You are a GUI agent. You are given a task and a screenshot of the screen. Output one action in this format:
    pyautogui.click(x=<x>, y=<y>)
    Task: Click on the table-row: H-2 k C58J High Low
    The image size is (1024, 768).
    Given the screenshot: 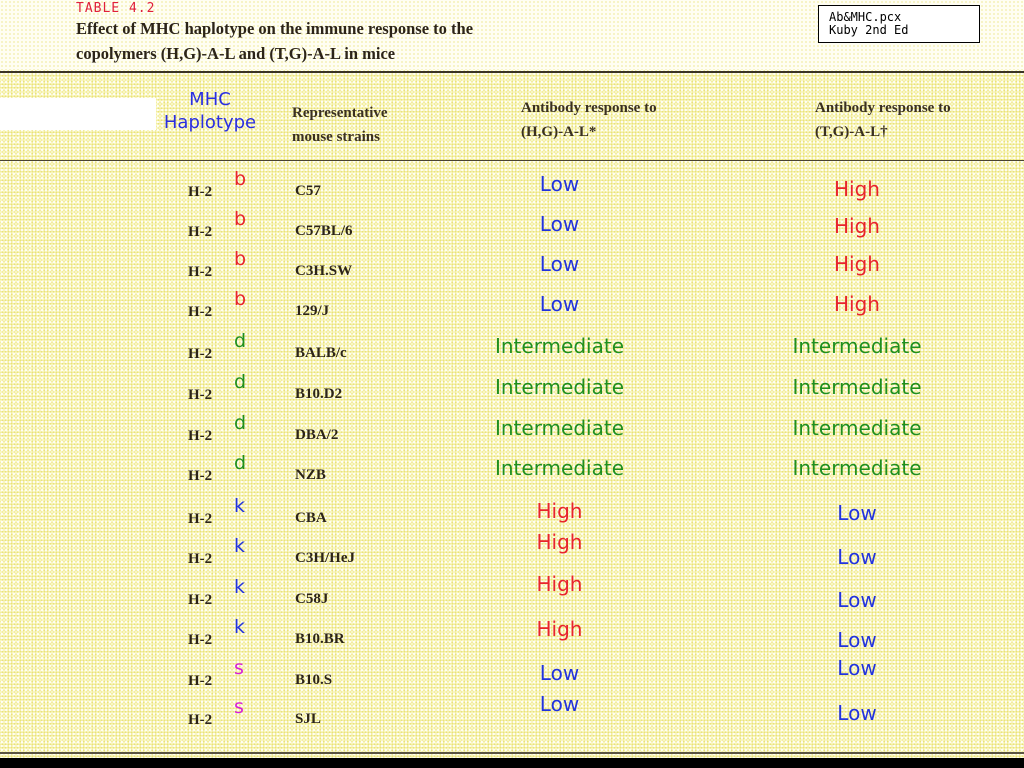 What is the action you would take?
    pyautogui.click(x=512, y=596)
    